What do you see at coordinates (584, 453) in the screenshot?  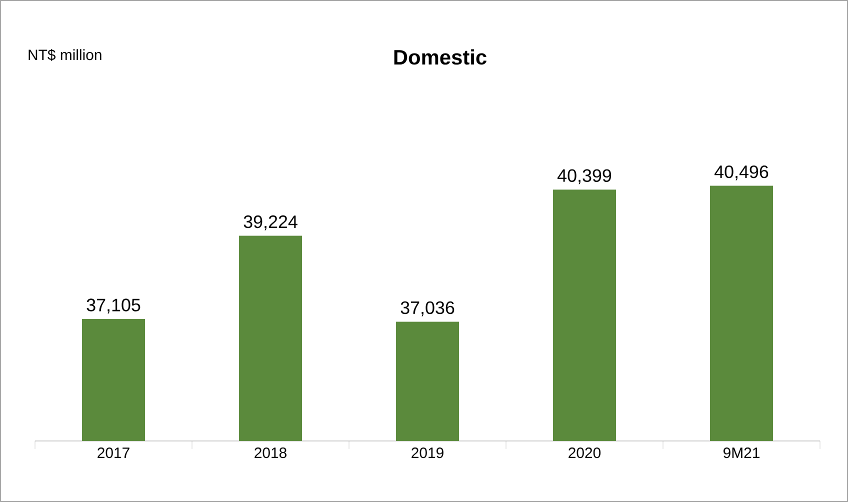 I see `x-tick-label: 2020` at bounding box center [584, 453].